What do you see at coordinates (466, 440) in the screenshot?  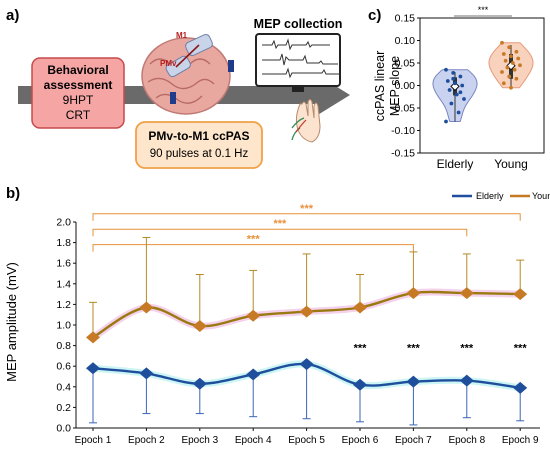 I see `line-chart-x-tick-label: Epoch 8` at bounding box center [466, 440].